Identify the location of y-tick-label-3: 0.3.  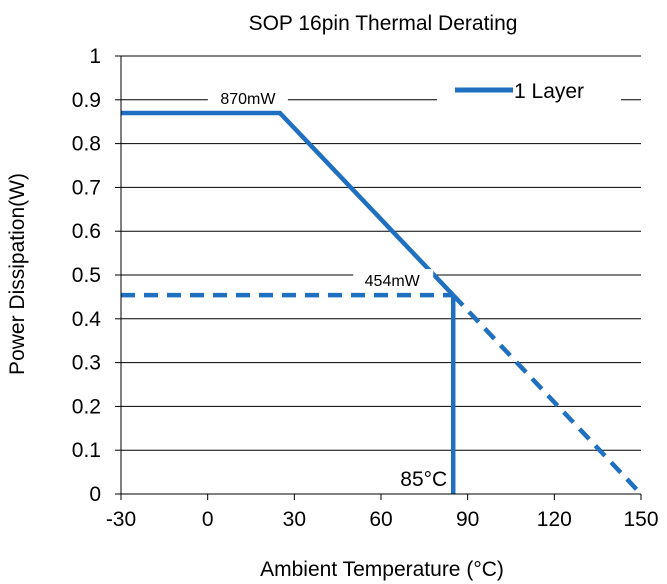
(86, 363).